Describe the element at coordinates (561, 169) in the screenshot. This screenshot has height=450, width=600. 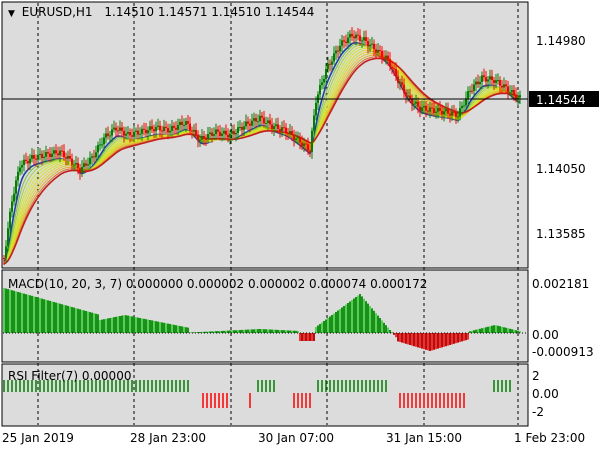
I see `price-label: 1.14050` at that location.